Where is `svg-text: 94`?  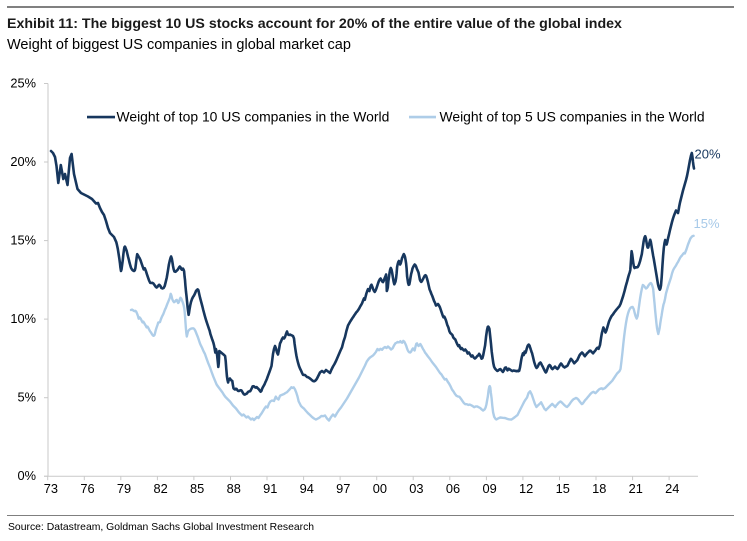 svg-text: 94 is located at coordinates (307, 488).